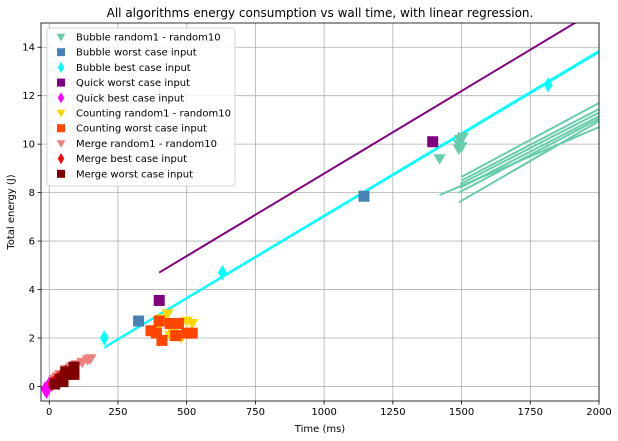  Describe the element at coordinates (186, 412) in the screenshot. I see `x-tick-label: 500` at that location.